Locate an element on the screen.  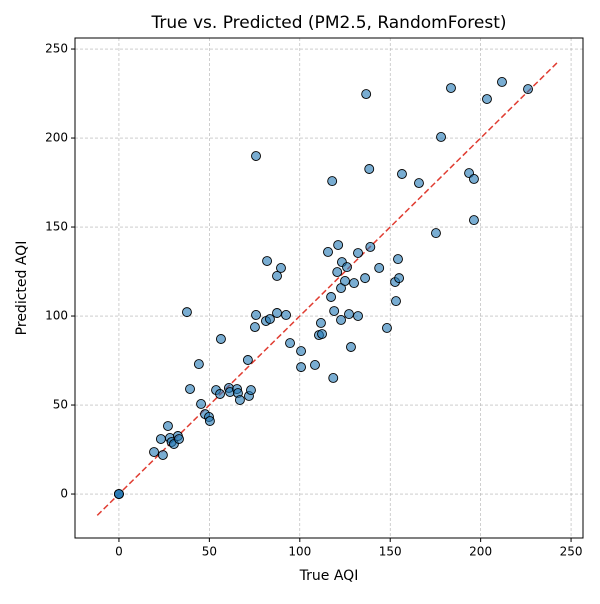
y-tick-label: 50 is located at coordinates (60, 405).